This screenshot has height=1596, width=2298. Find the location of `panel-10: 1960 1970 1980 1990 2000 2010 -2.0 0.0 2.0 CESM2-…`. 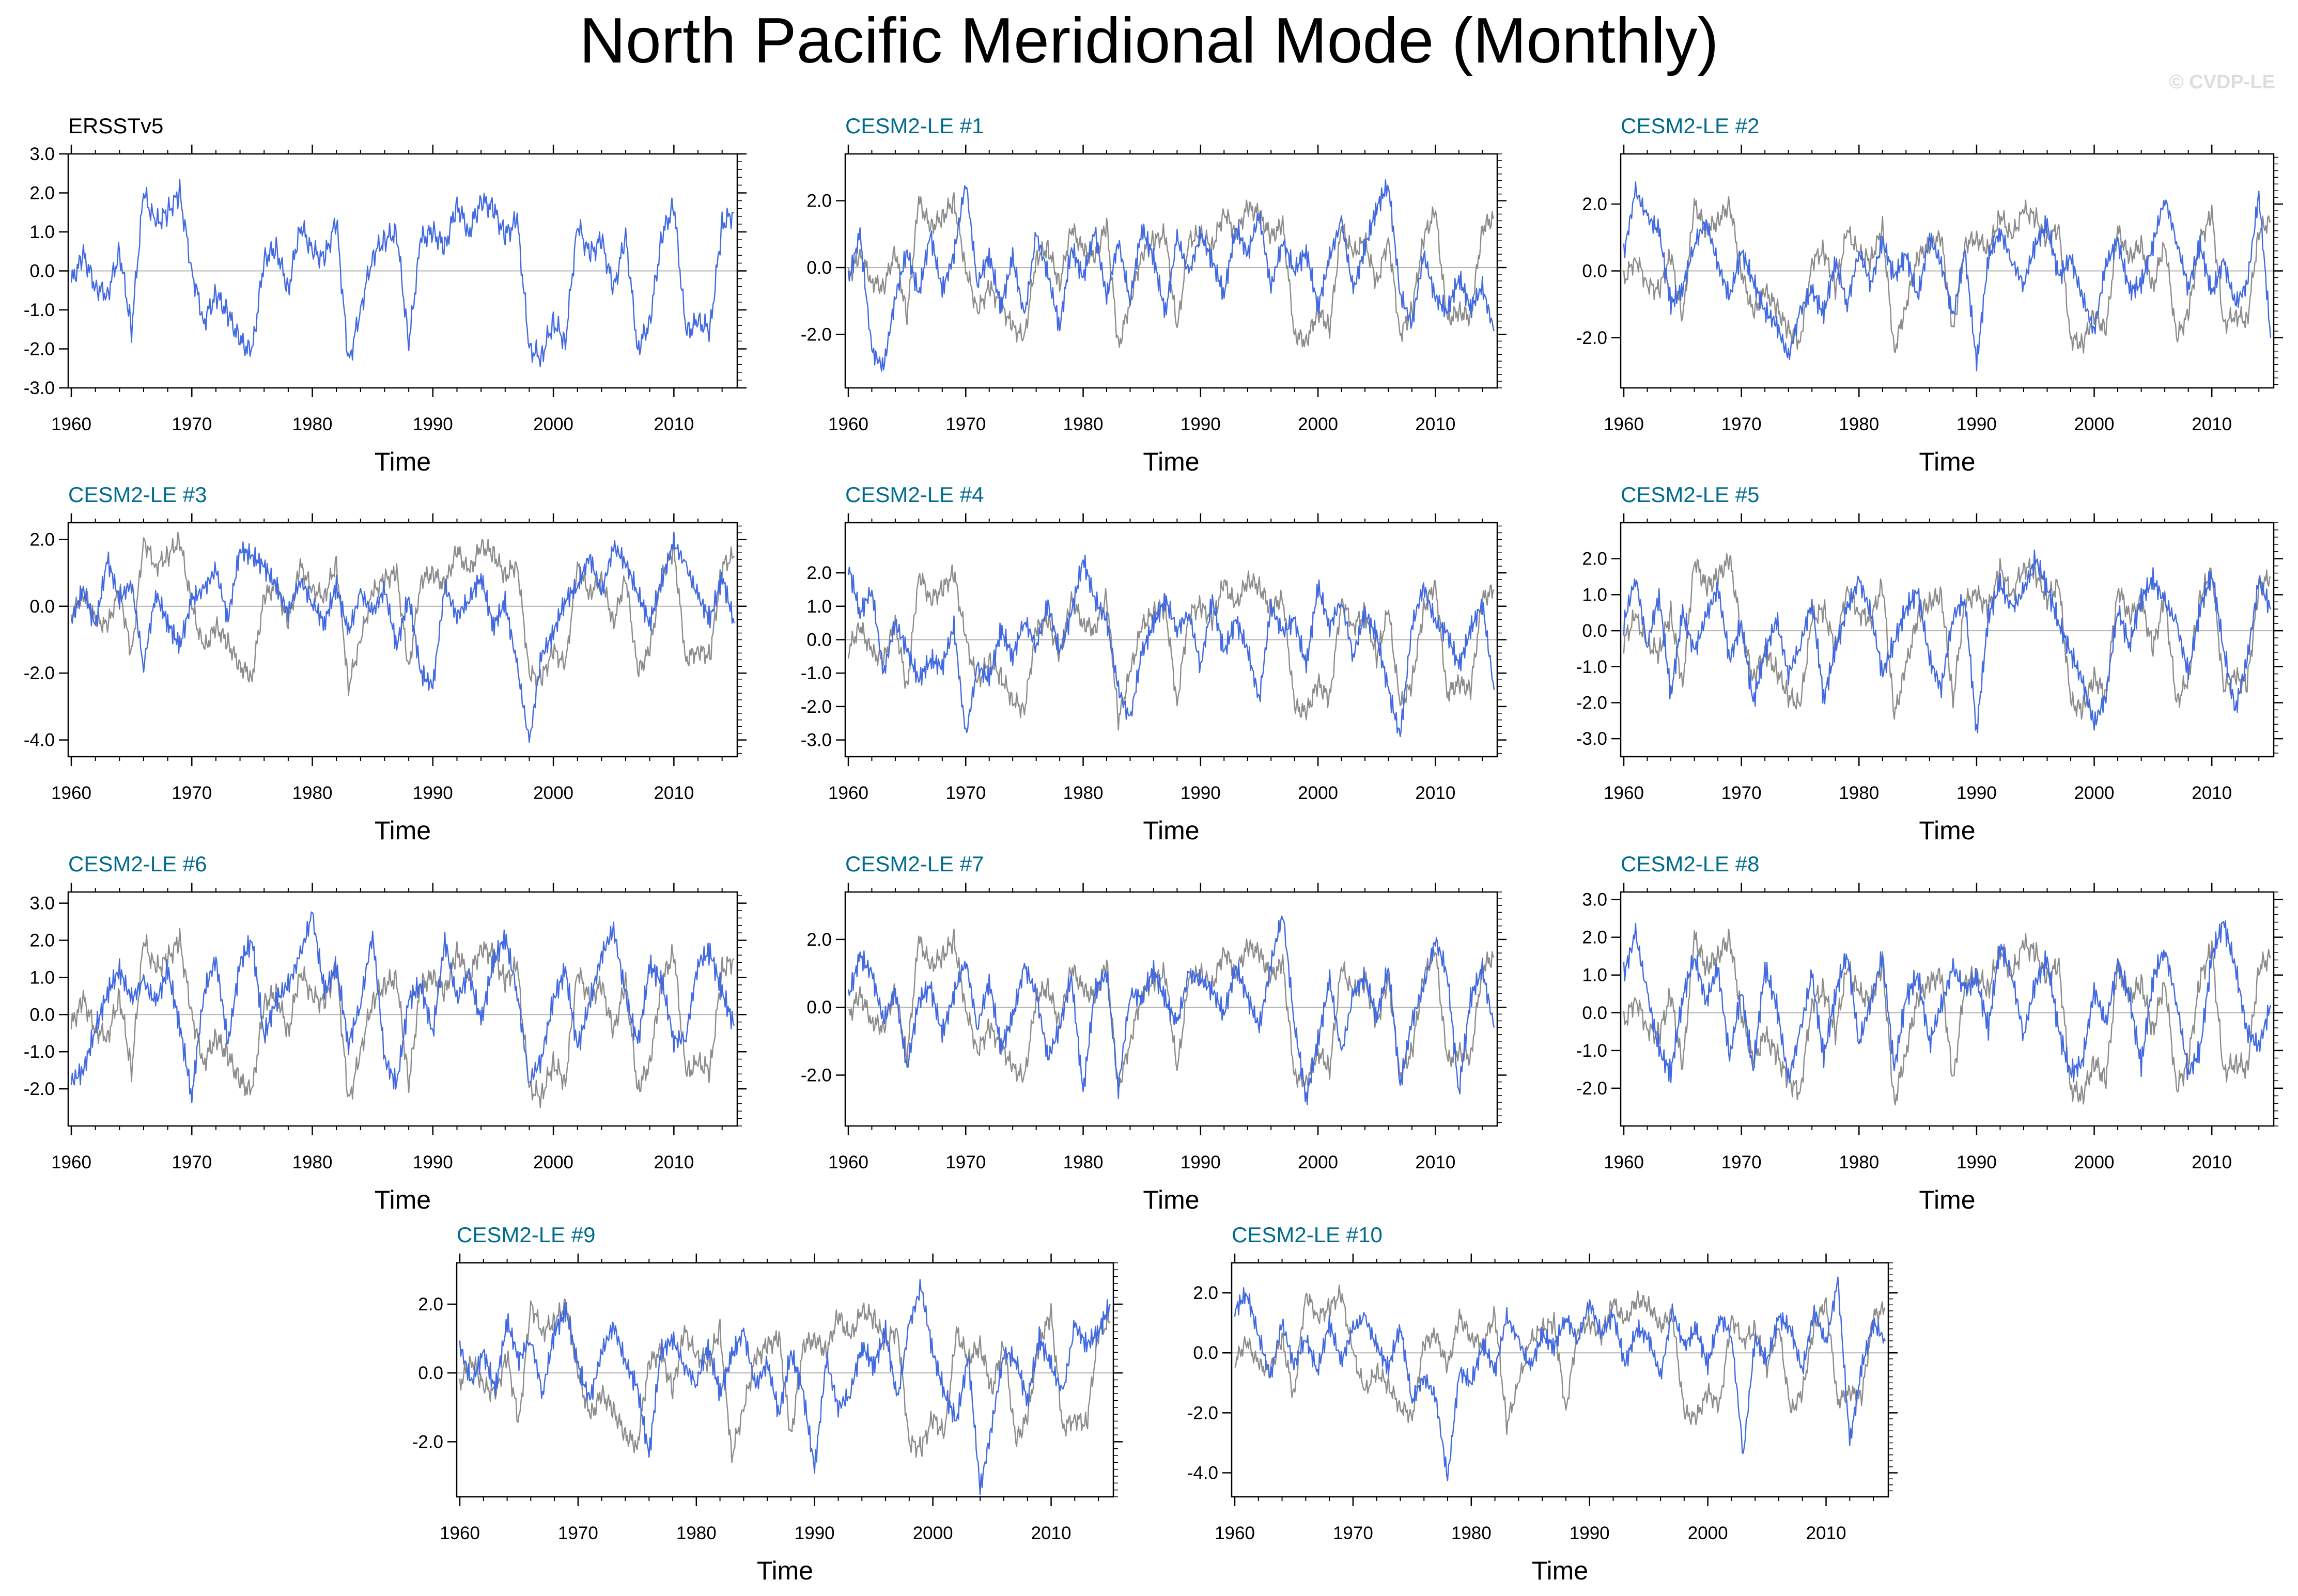

panel-10: 1960 1970 1980 1990 2000 2010 -2.0 0.0 2.0 CESM2-… is located at coordinates (767, 1404).